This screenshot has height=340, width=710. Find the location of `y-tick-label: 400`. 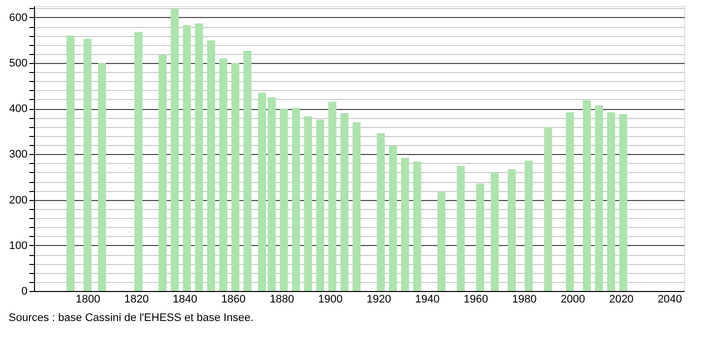

y-tick-label: 400 is located at coordinates (18, 109).